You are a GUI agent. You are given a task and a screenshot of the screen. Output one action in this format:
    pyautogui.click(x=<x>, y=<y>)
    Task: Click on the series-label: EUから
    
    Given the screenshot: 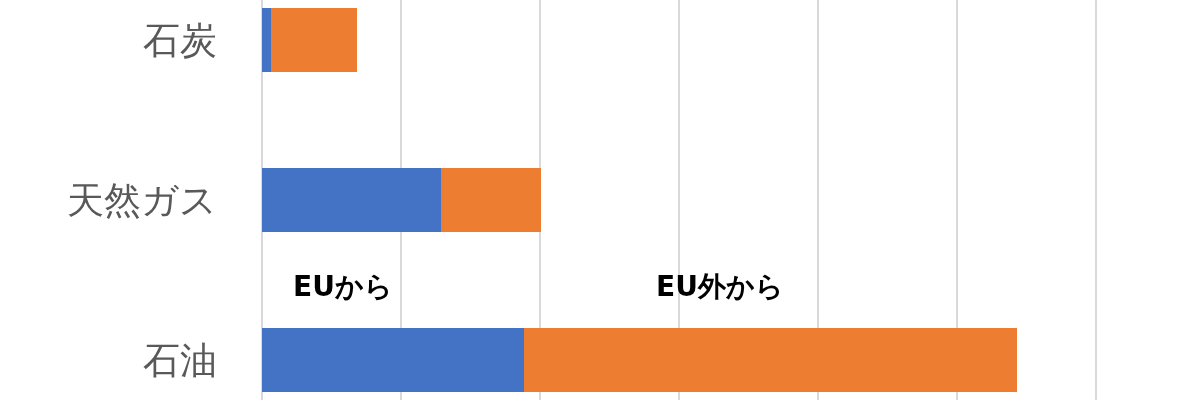 What is the action you would take?
    pyautogui.click(x=343, y=286)
    